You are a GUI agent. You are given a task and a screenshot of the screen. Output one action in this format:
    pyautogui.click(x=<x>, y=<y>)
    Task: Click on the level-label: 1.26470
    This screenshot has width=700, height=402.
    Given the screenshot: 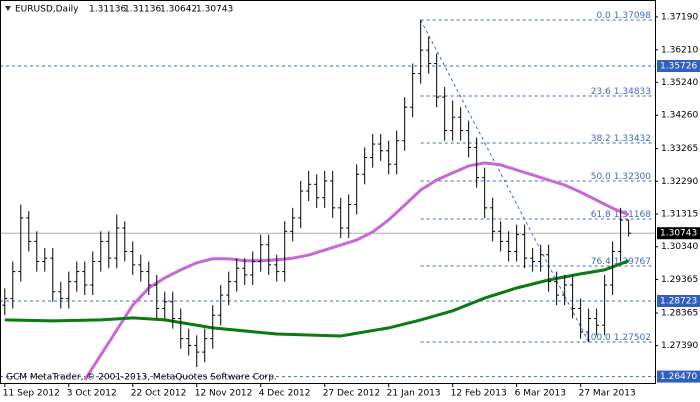 What is the action you would take?
    pyautogui.click(x=678, y=377)
    